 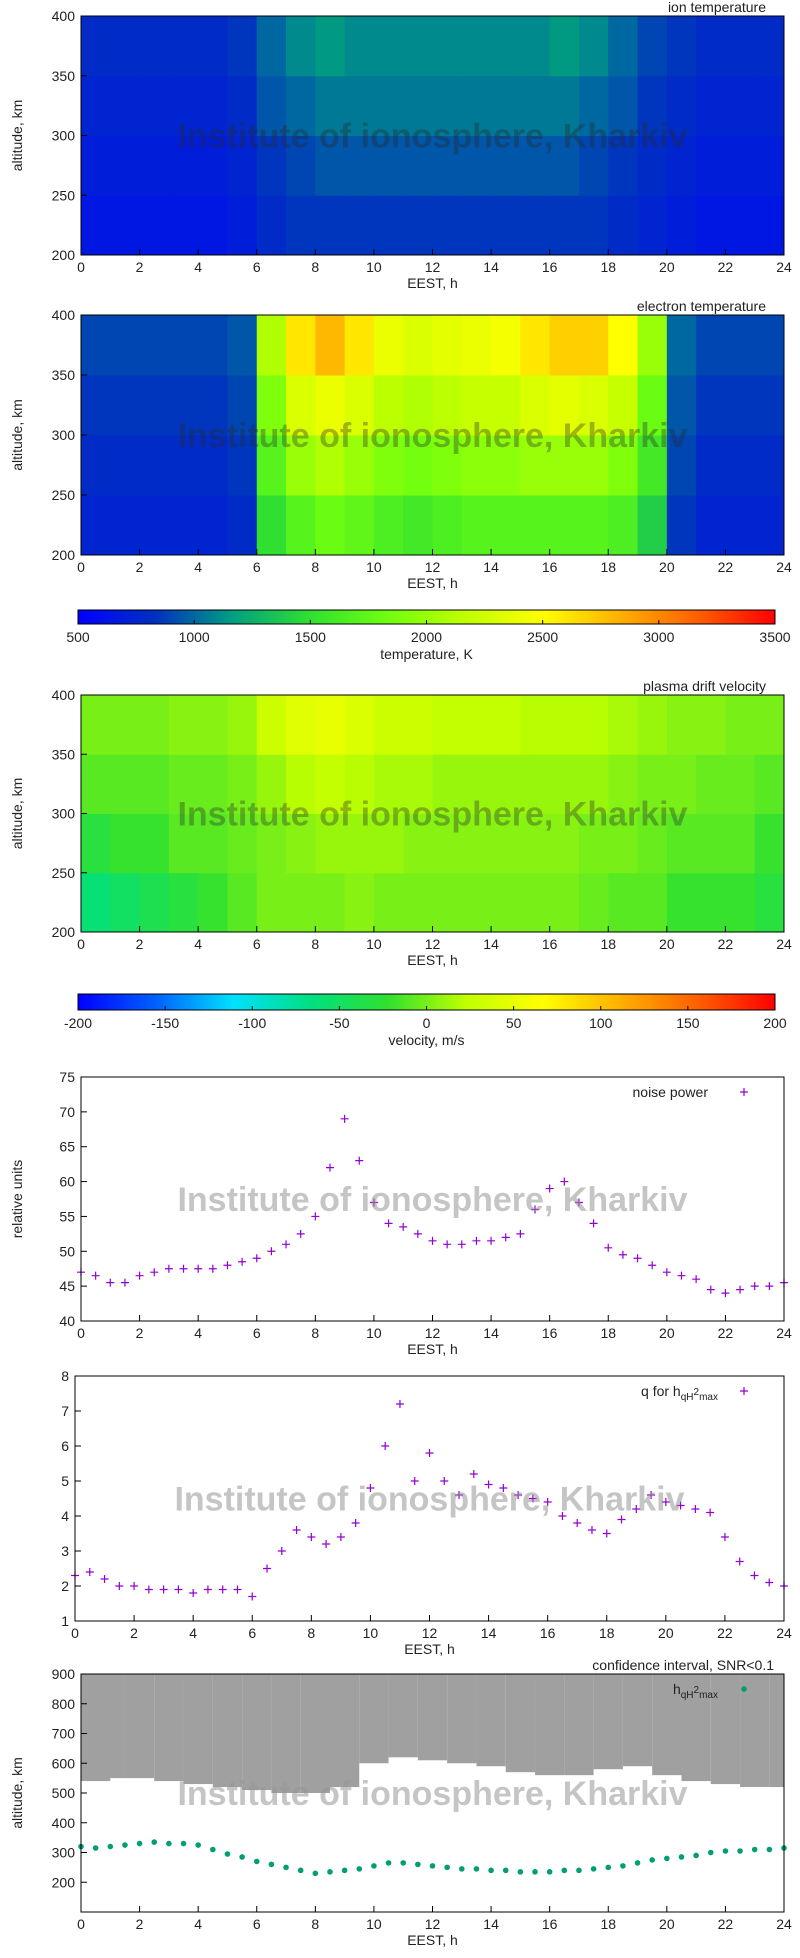 I want to click on y-tick-label: 75, so click(x=67, y=1077).